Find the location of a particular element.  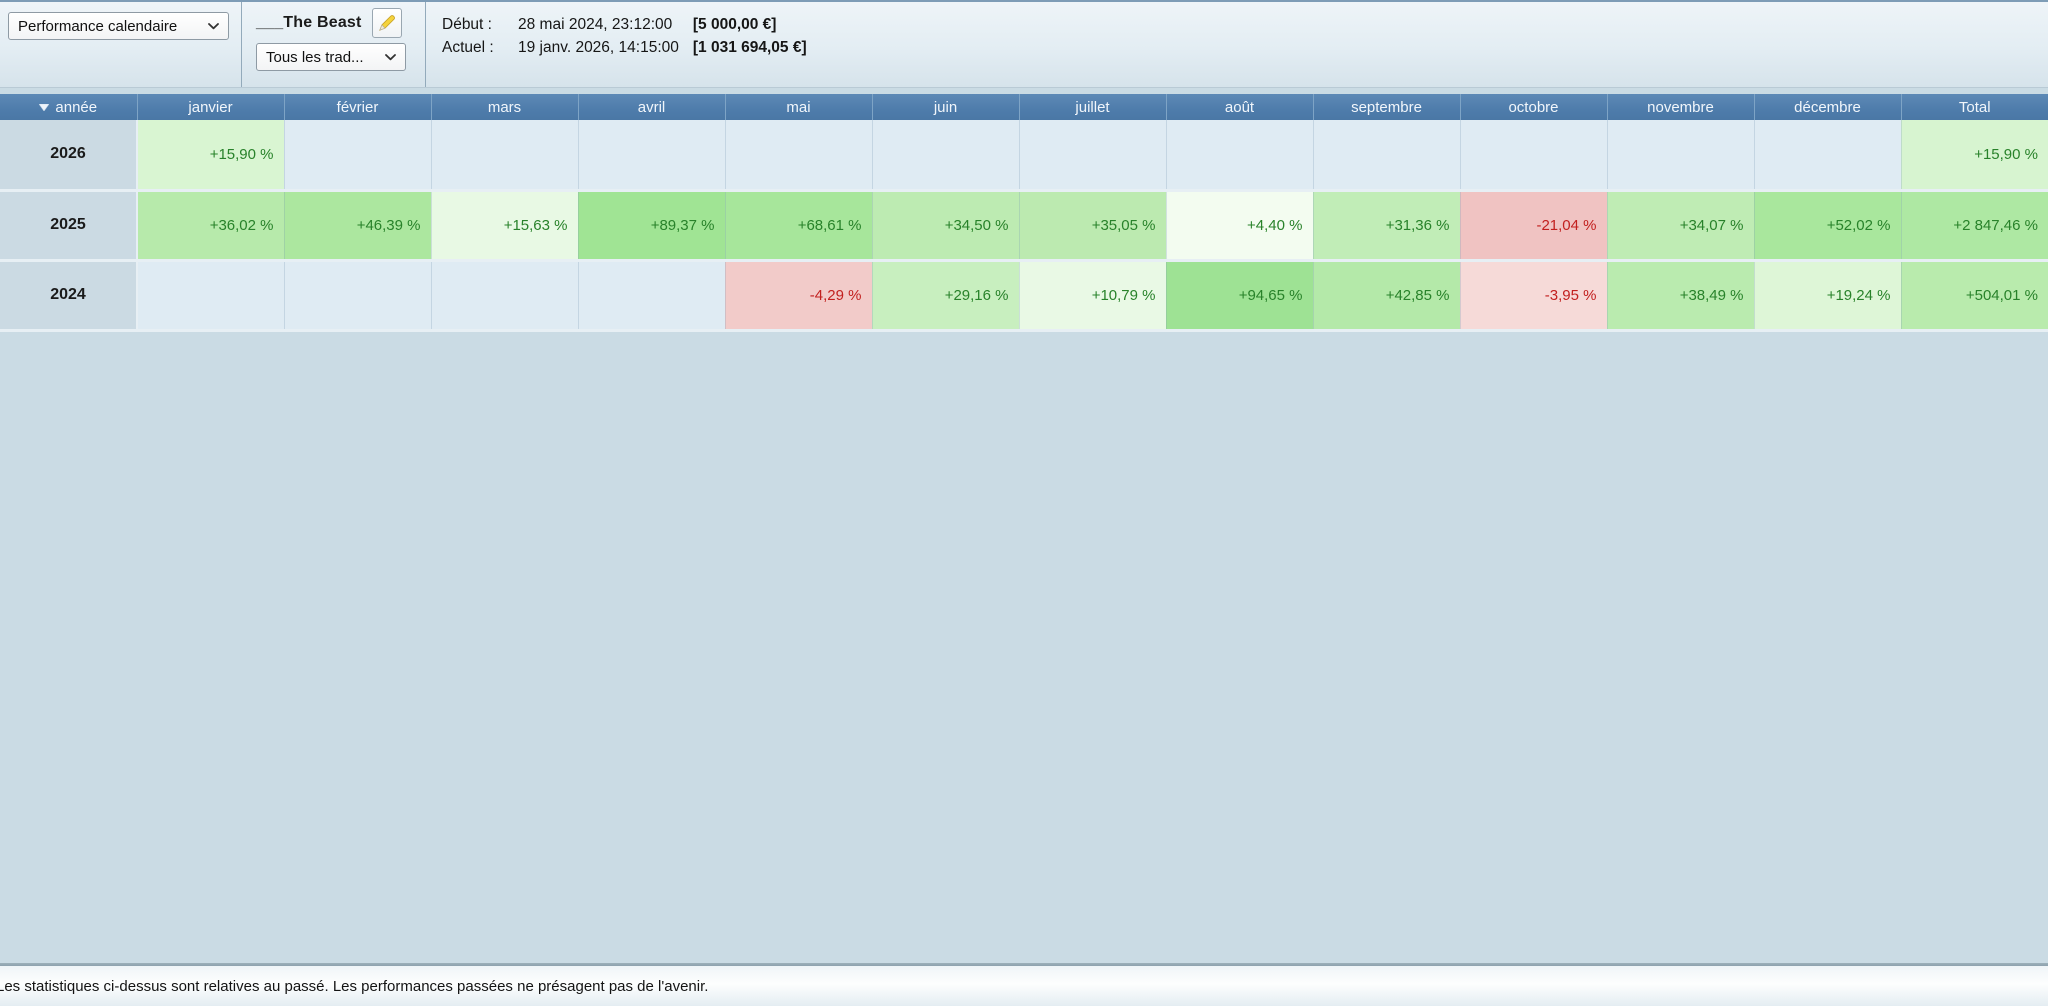

column-header-label: juin is located at coordinates (945, 107).